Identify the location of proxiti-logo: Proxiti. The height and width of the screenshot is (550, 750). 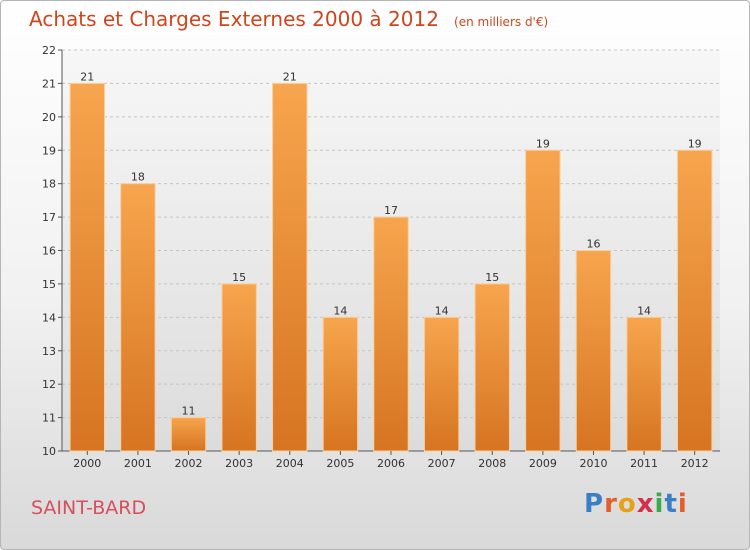
(636, 504).